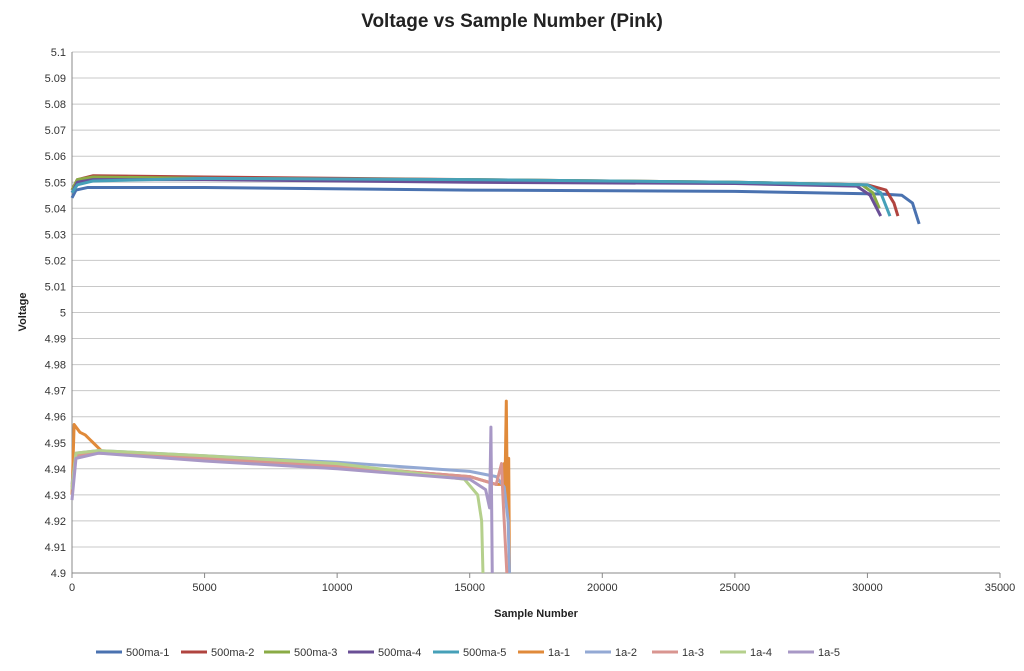  What do you see at coordinates (55, 261) in the screenshot?
I see `y-tick-label: 5.02` at bounding box center [55, 261].